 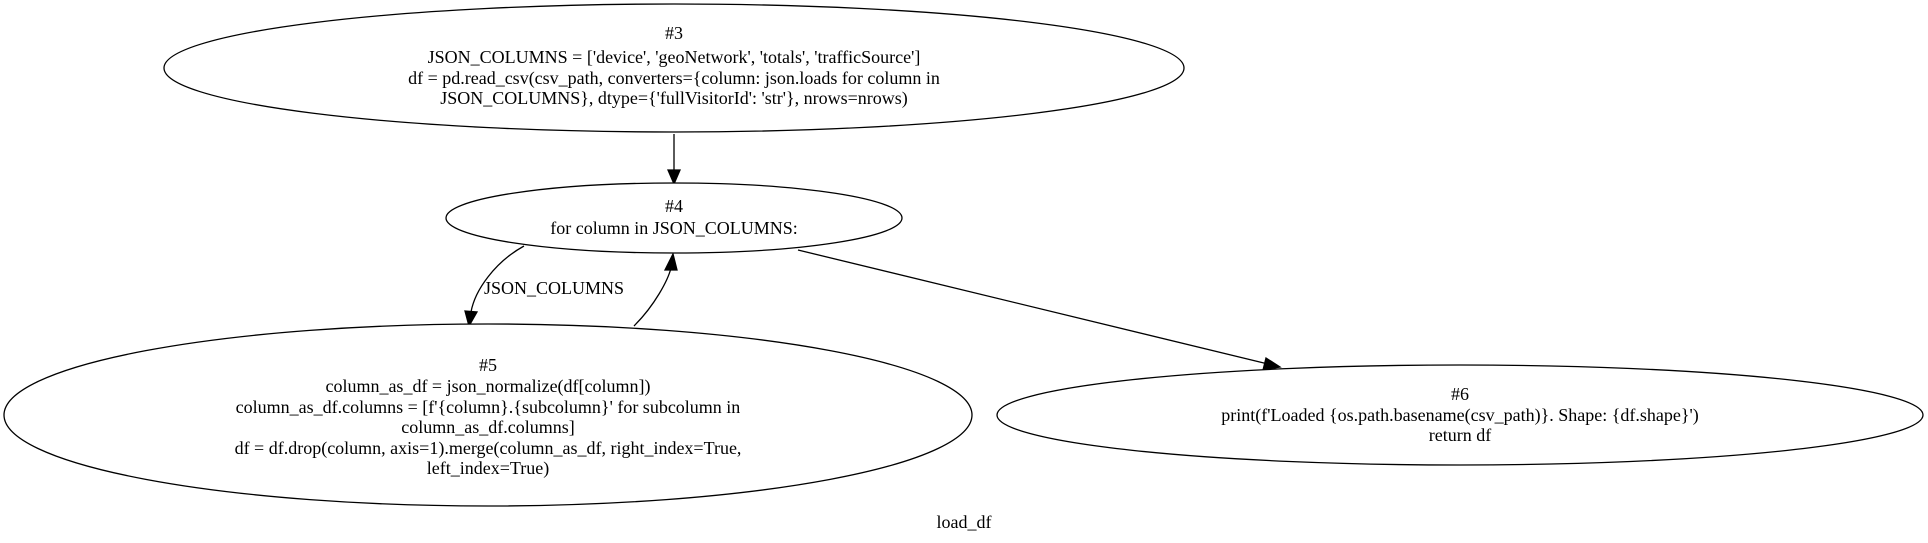 I want to click on node-5-line-1: #5, so click(x=488, y=365).